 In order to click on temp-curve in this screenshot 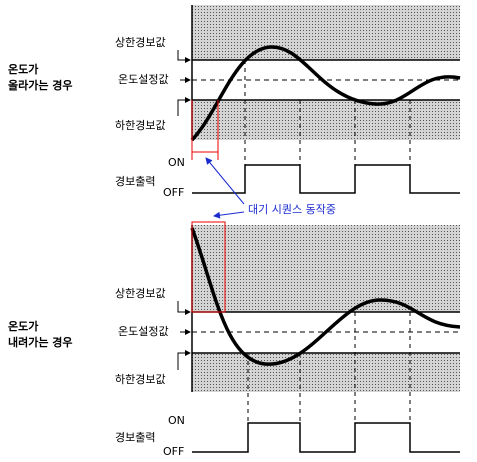, I will do `click(325, 93)`.